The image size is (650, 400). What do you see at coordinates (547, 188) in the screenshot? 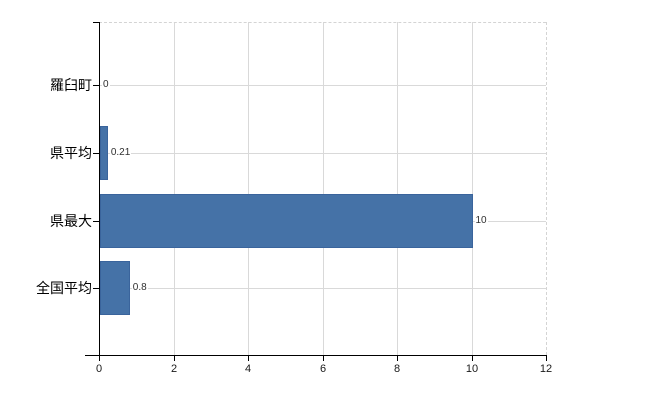
I see `plot-border-right` at bounding box center [547, 188].